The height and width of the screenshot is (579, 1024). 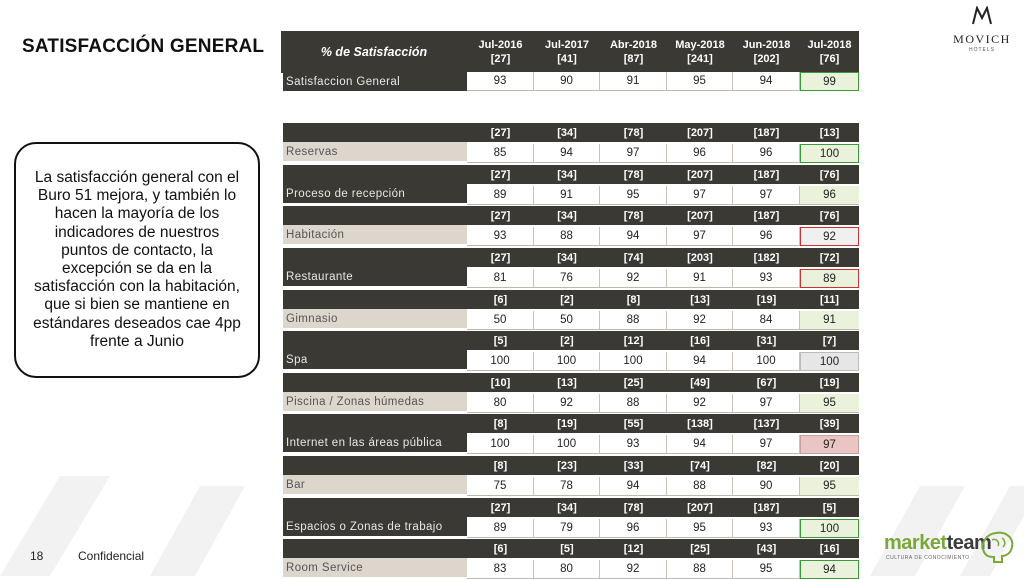 I want to click on movich-logo-text: MOVICH, so click(x=982, y=39).